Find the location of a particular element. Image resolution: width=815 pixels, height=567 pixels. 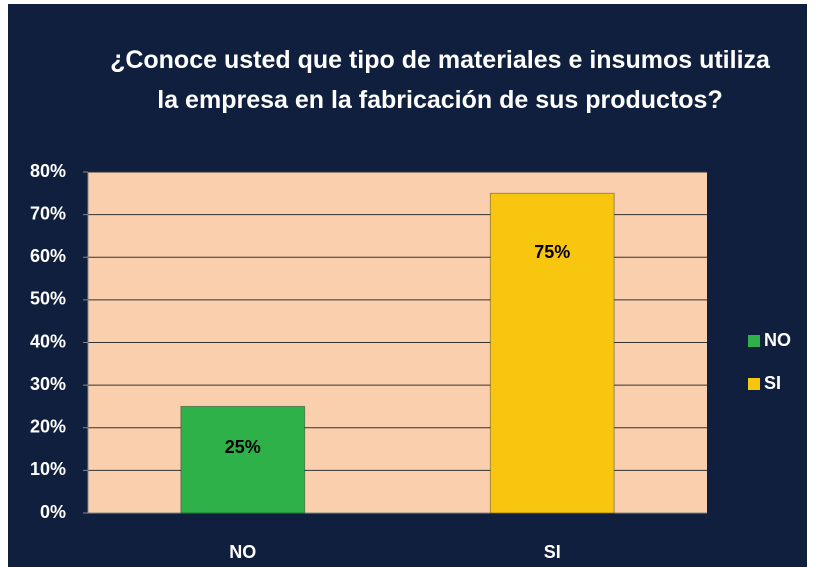

x-tick-label: NO is located at coordinates (242, 552).